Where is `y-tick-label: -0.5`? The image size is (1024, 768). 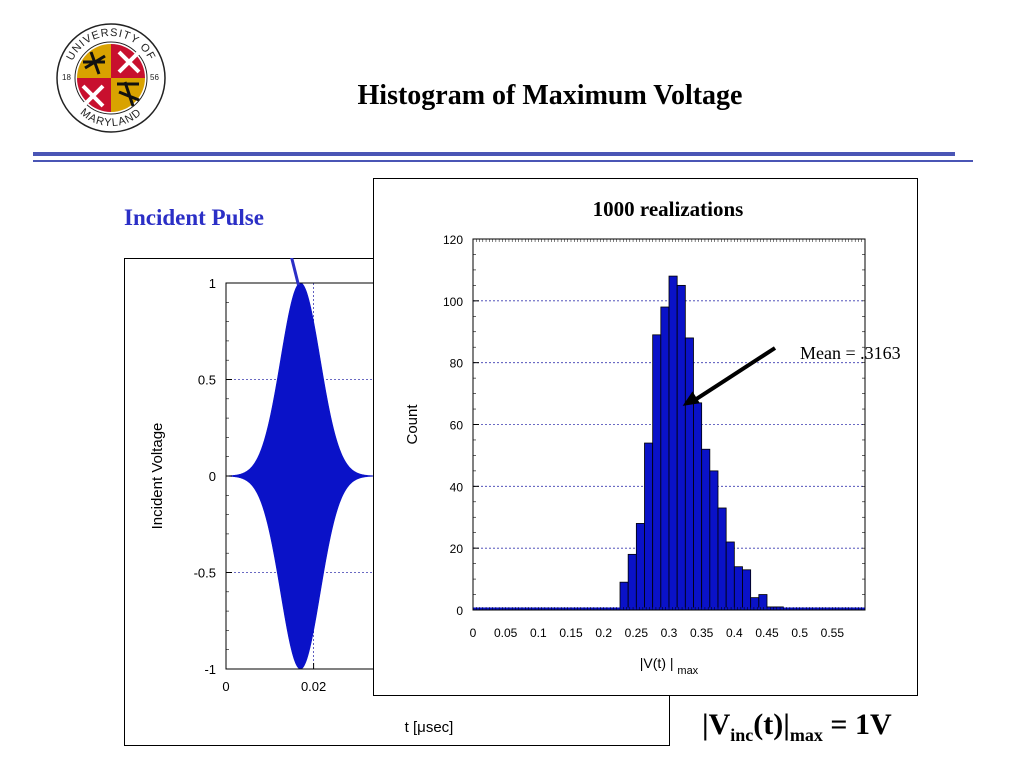
y-tick-label: -0.5 is located at coordinates (205, 573).